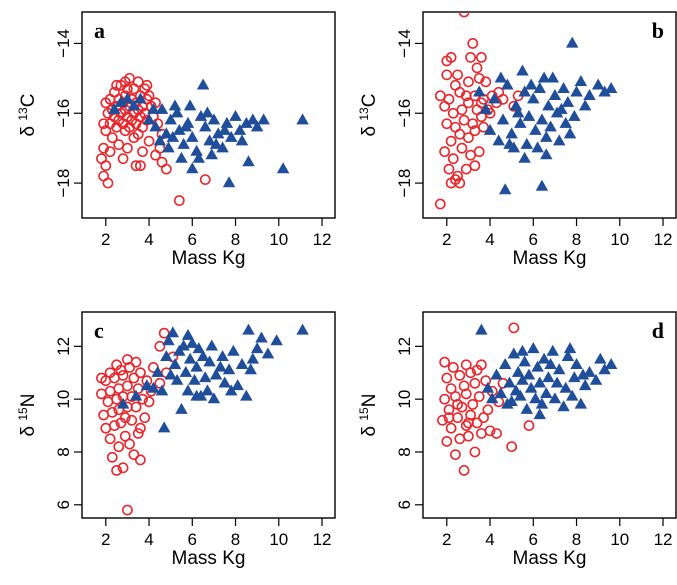  What do you see at coordinates (209, 258) in the screenshot?
I see `x-axis-title: Mass Kg` at bounding box center [209, 258].